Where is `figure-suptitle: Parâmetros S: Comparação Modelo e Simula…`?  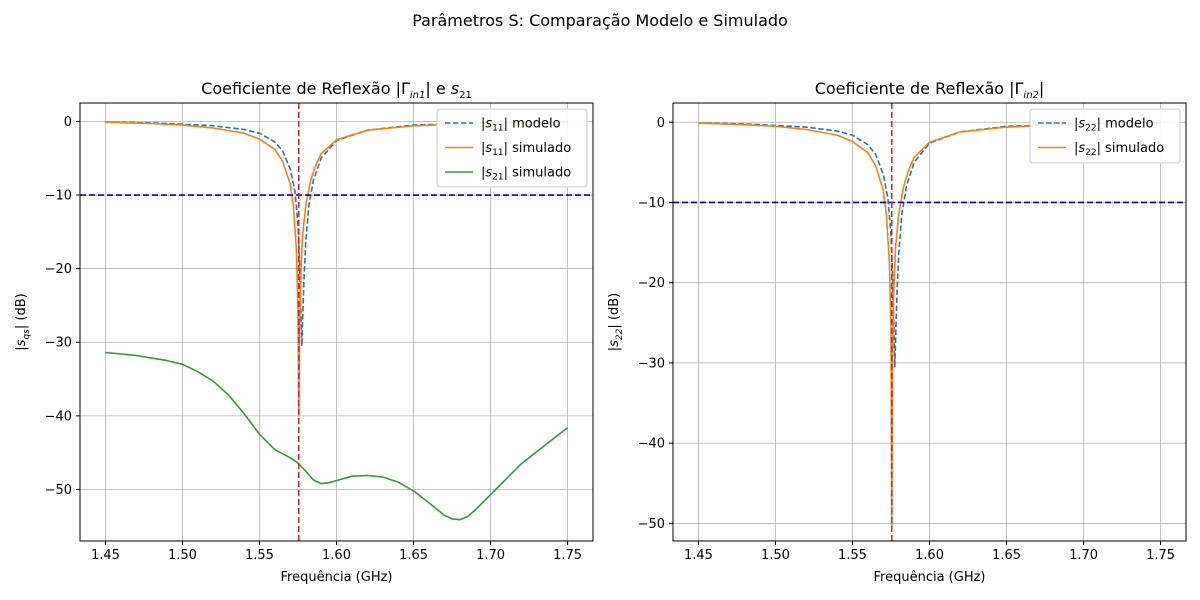 figure-suptitle: Parâmetros S: Comparação Modelo e Simula… is located at coordinates (600, 20).